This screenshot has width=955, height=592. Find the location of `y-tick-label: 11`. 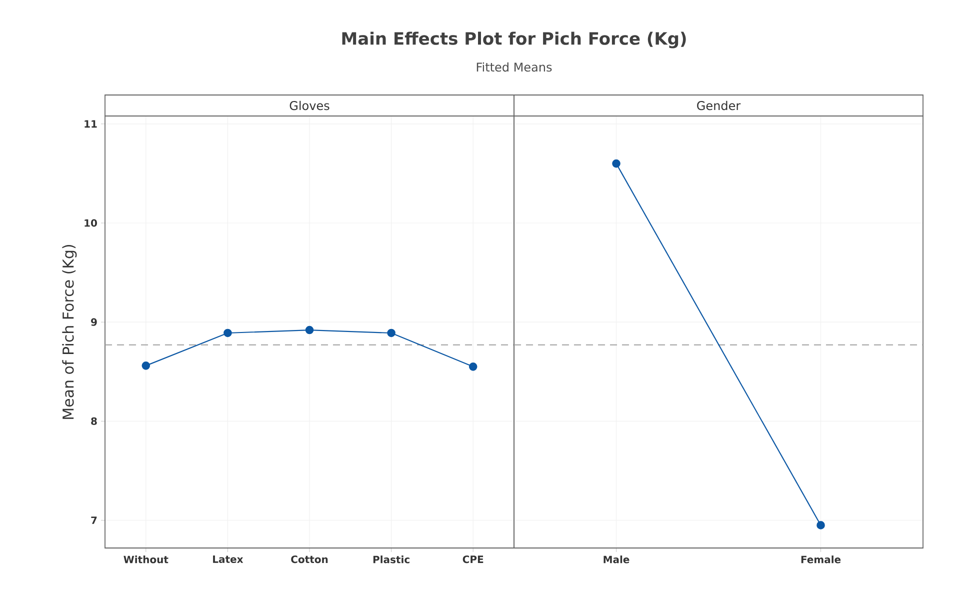

y-tick-label: 11 is located at coordinates (90, 124).